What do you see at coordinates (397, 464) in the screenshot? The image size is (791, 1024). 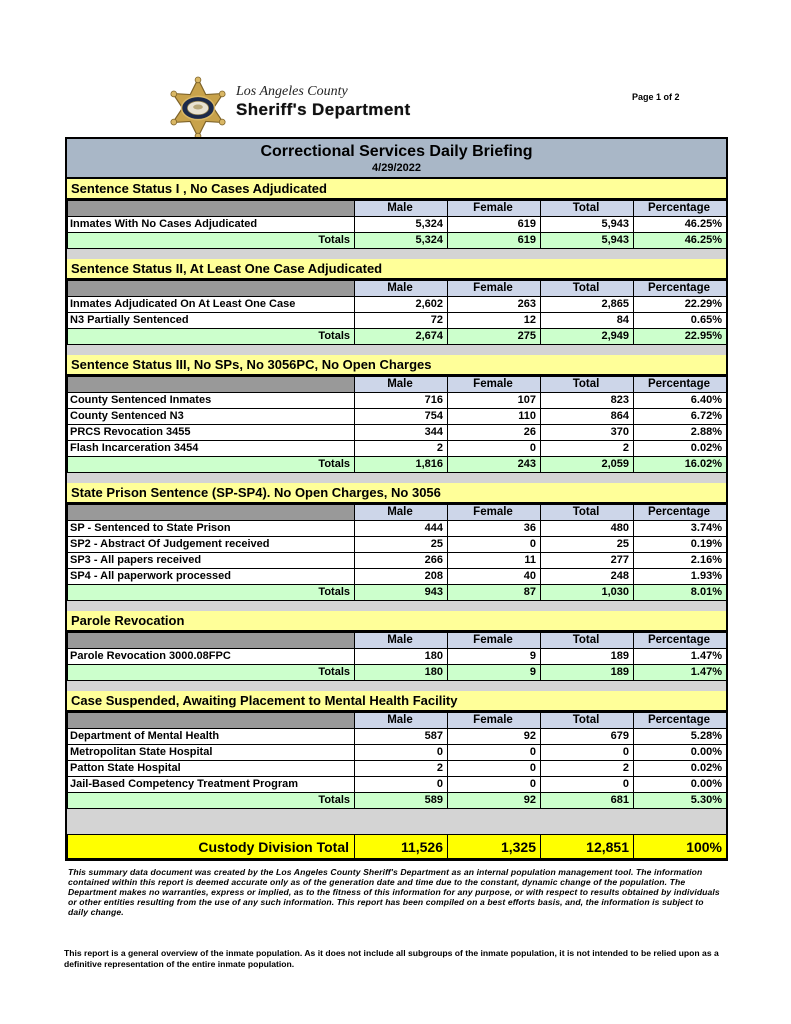 I see `totals-row: Totals 1,816 243 2,059 16.02%` at bounding box center [397, 464].